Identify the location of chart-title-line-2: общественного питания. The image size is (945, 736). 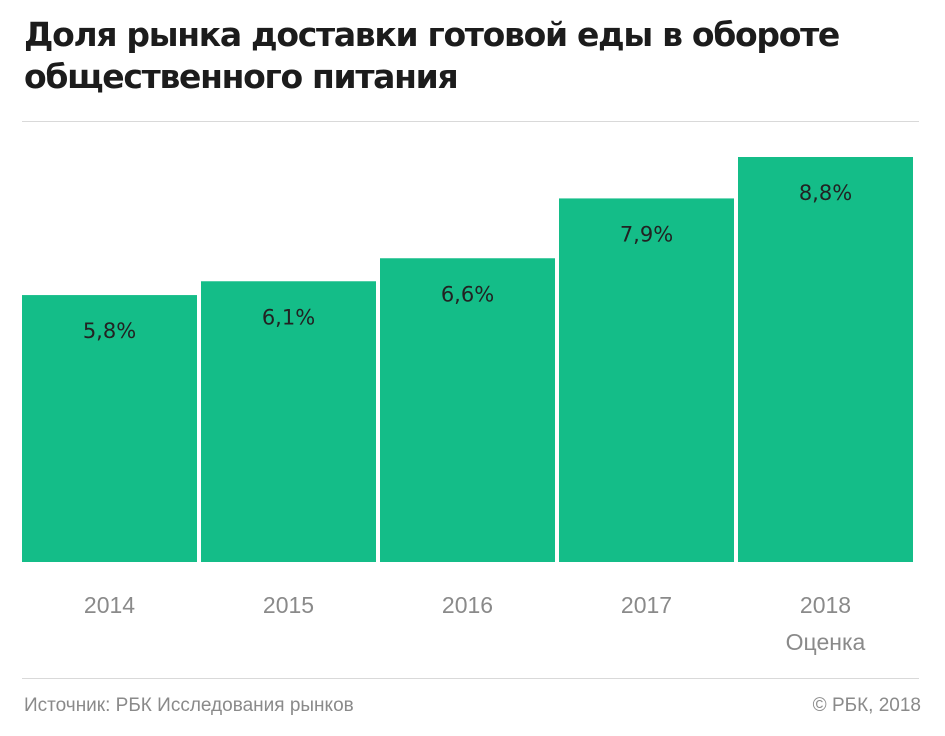
(241, 76).